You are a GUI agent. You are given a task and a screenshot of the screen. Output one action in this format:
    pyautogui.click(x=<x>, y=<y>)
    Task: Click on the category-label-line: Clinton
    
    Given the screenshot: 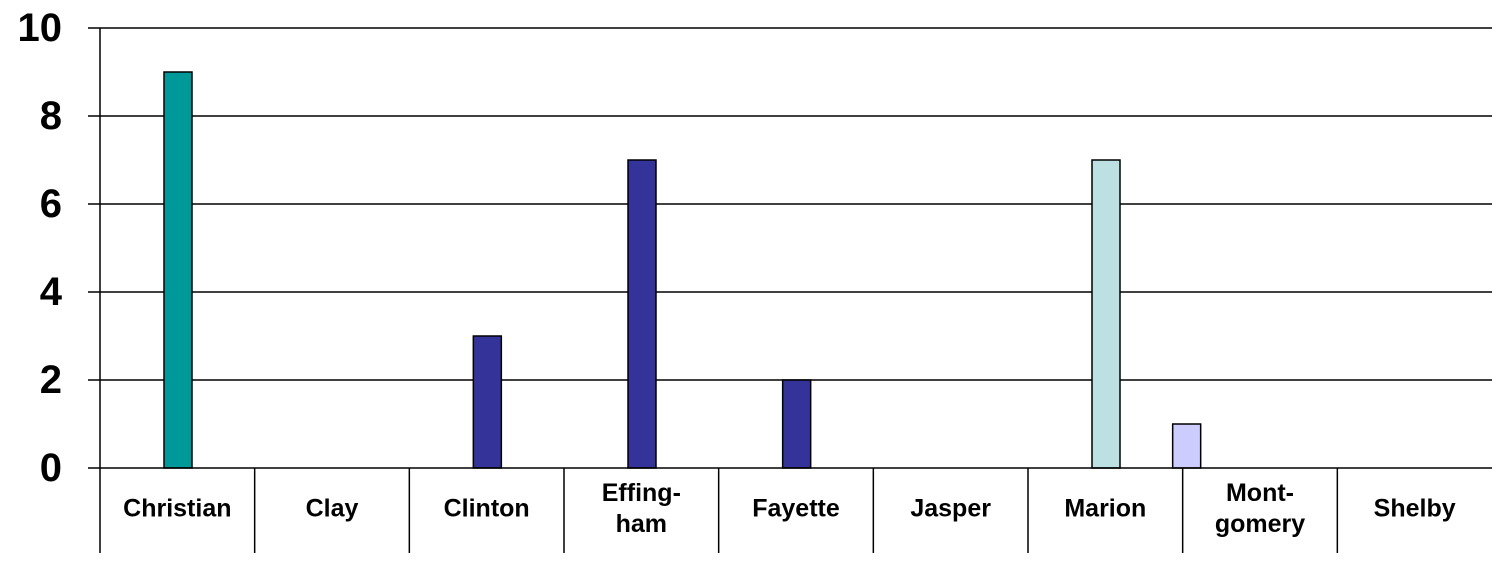 What is the action you would take?
    pyautogui.click(x=487, y=509)
    